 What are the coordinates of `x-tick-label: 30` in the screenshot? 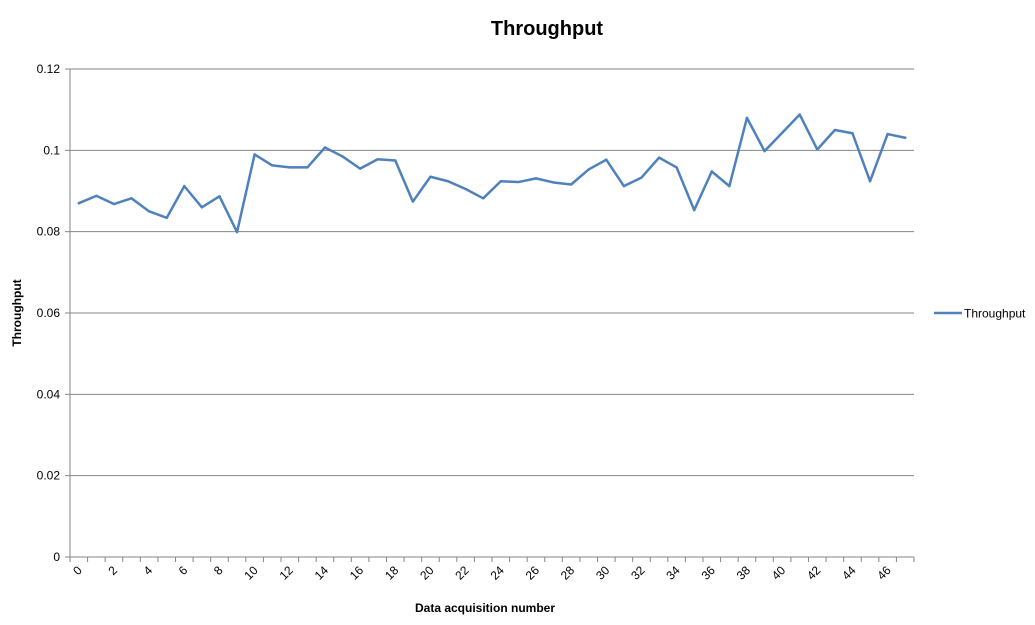 It's located at (603, 573).